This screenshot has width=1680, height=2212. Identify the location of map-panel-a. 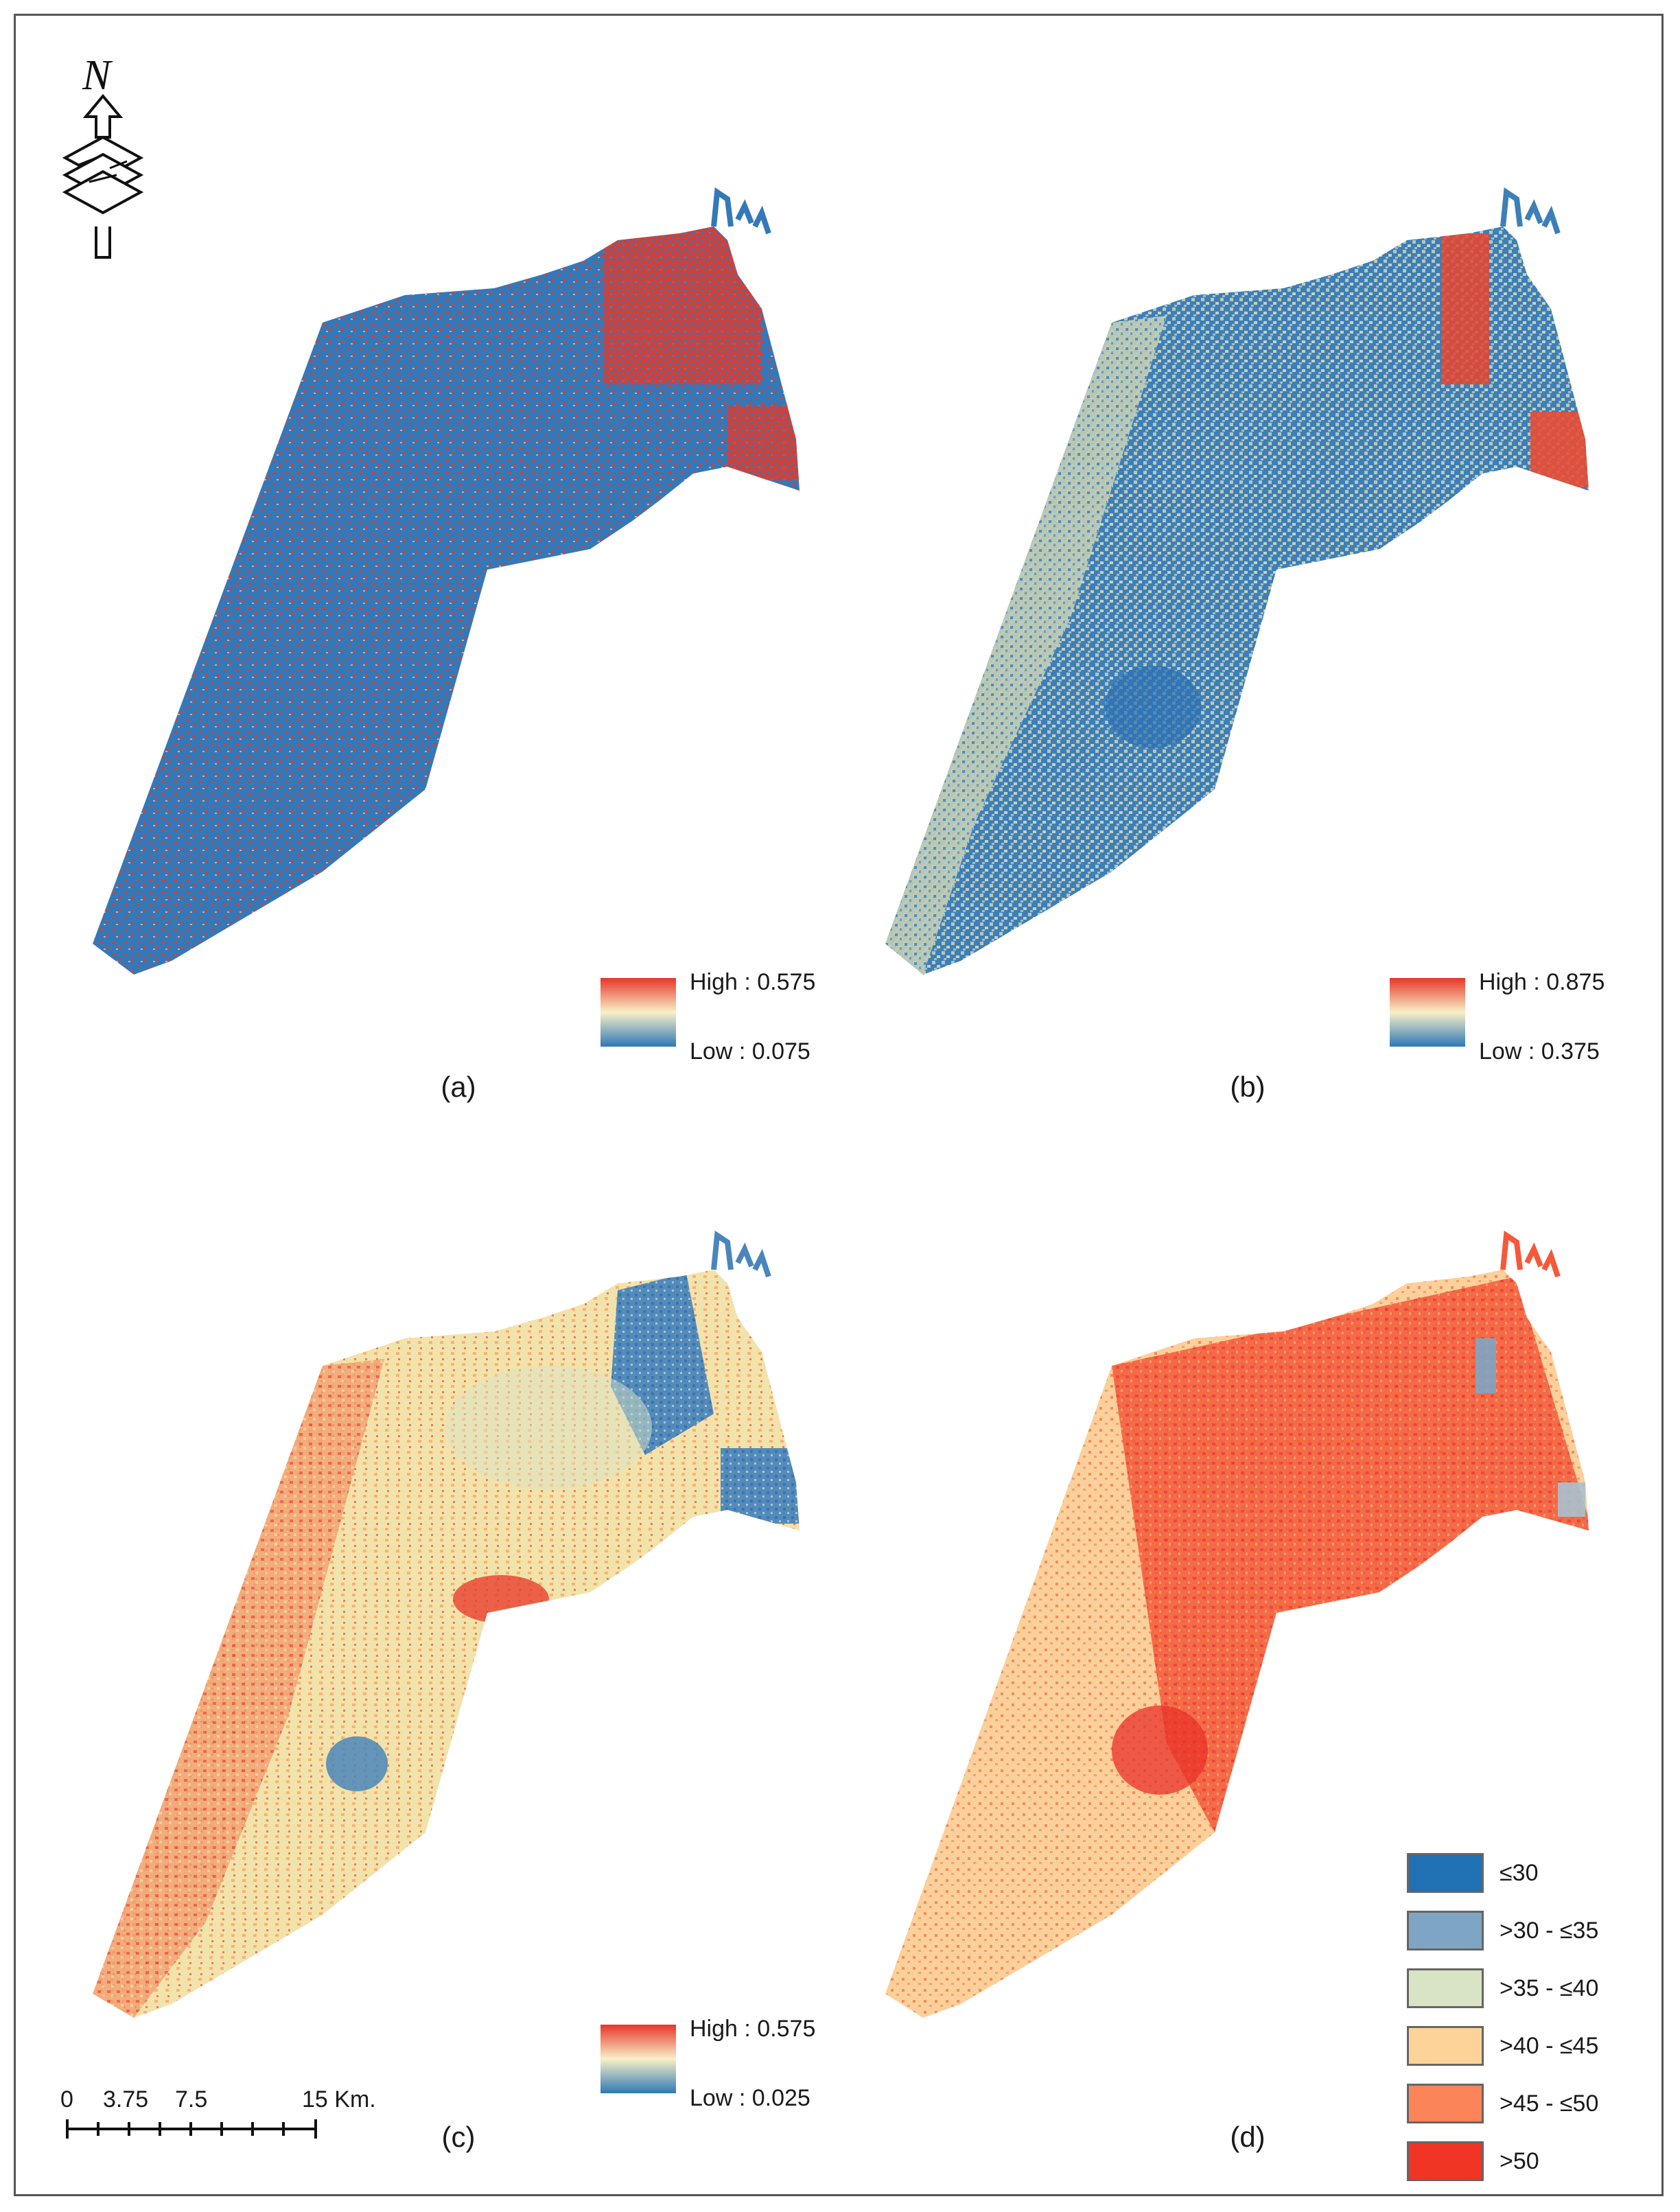
(446, 581).